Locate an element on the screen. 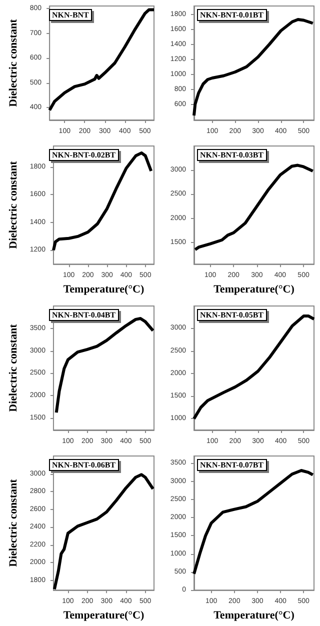  text: NKN-BNT-0.01BT is located at coordinates (232, 15).